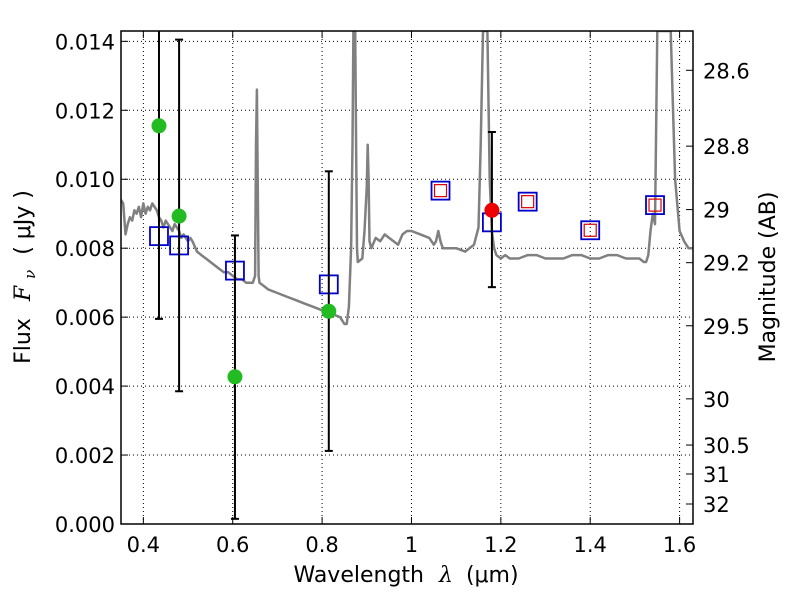 The width and height of the screenshot is (800, 600). I want to click on y2-tick-label: 32, so click(716, 505).